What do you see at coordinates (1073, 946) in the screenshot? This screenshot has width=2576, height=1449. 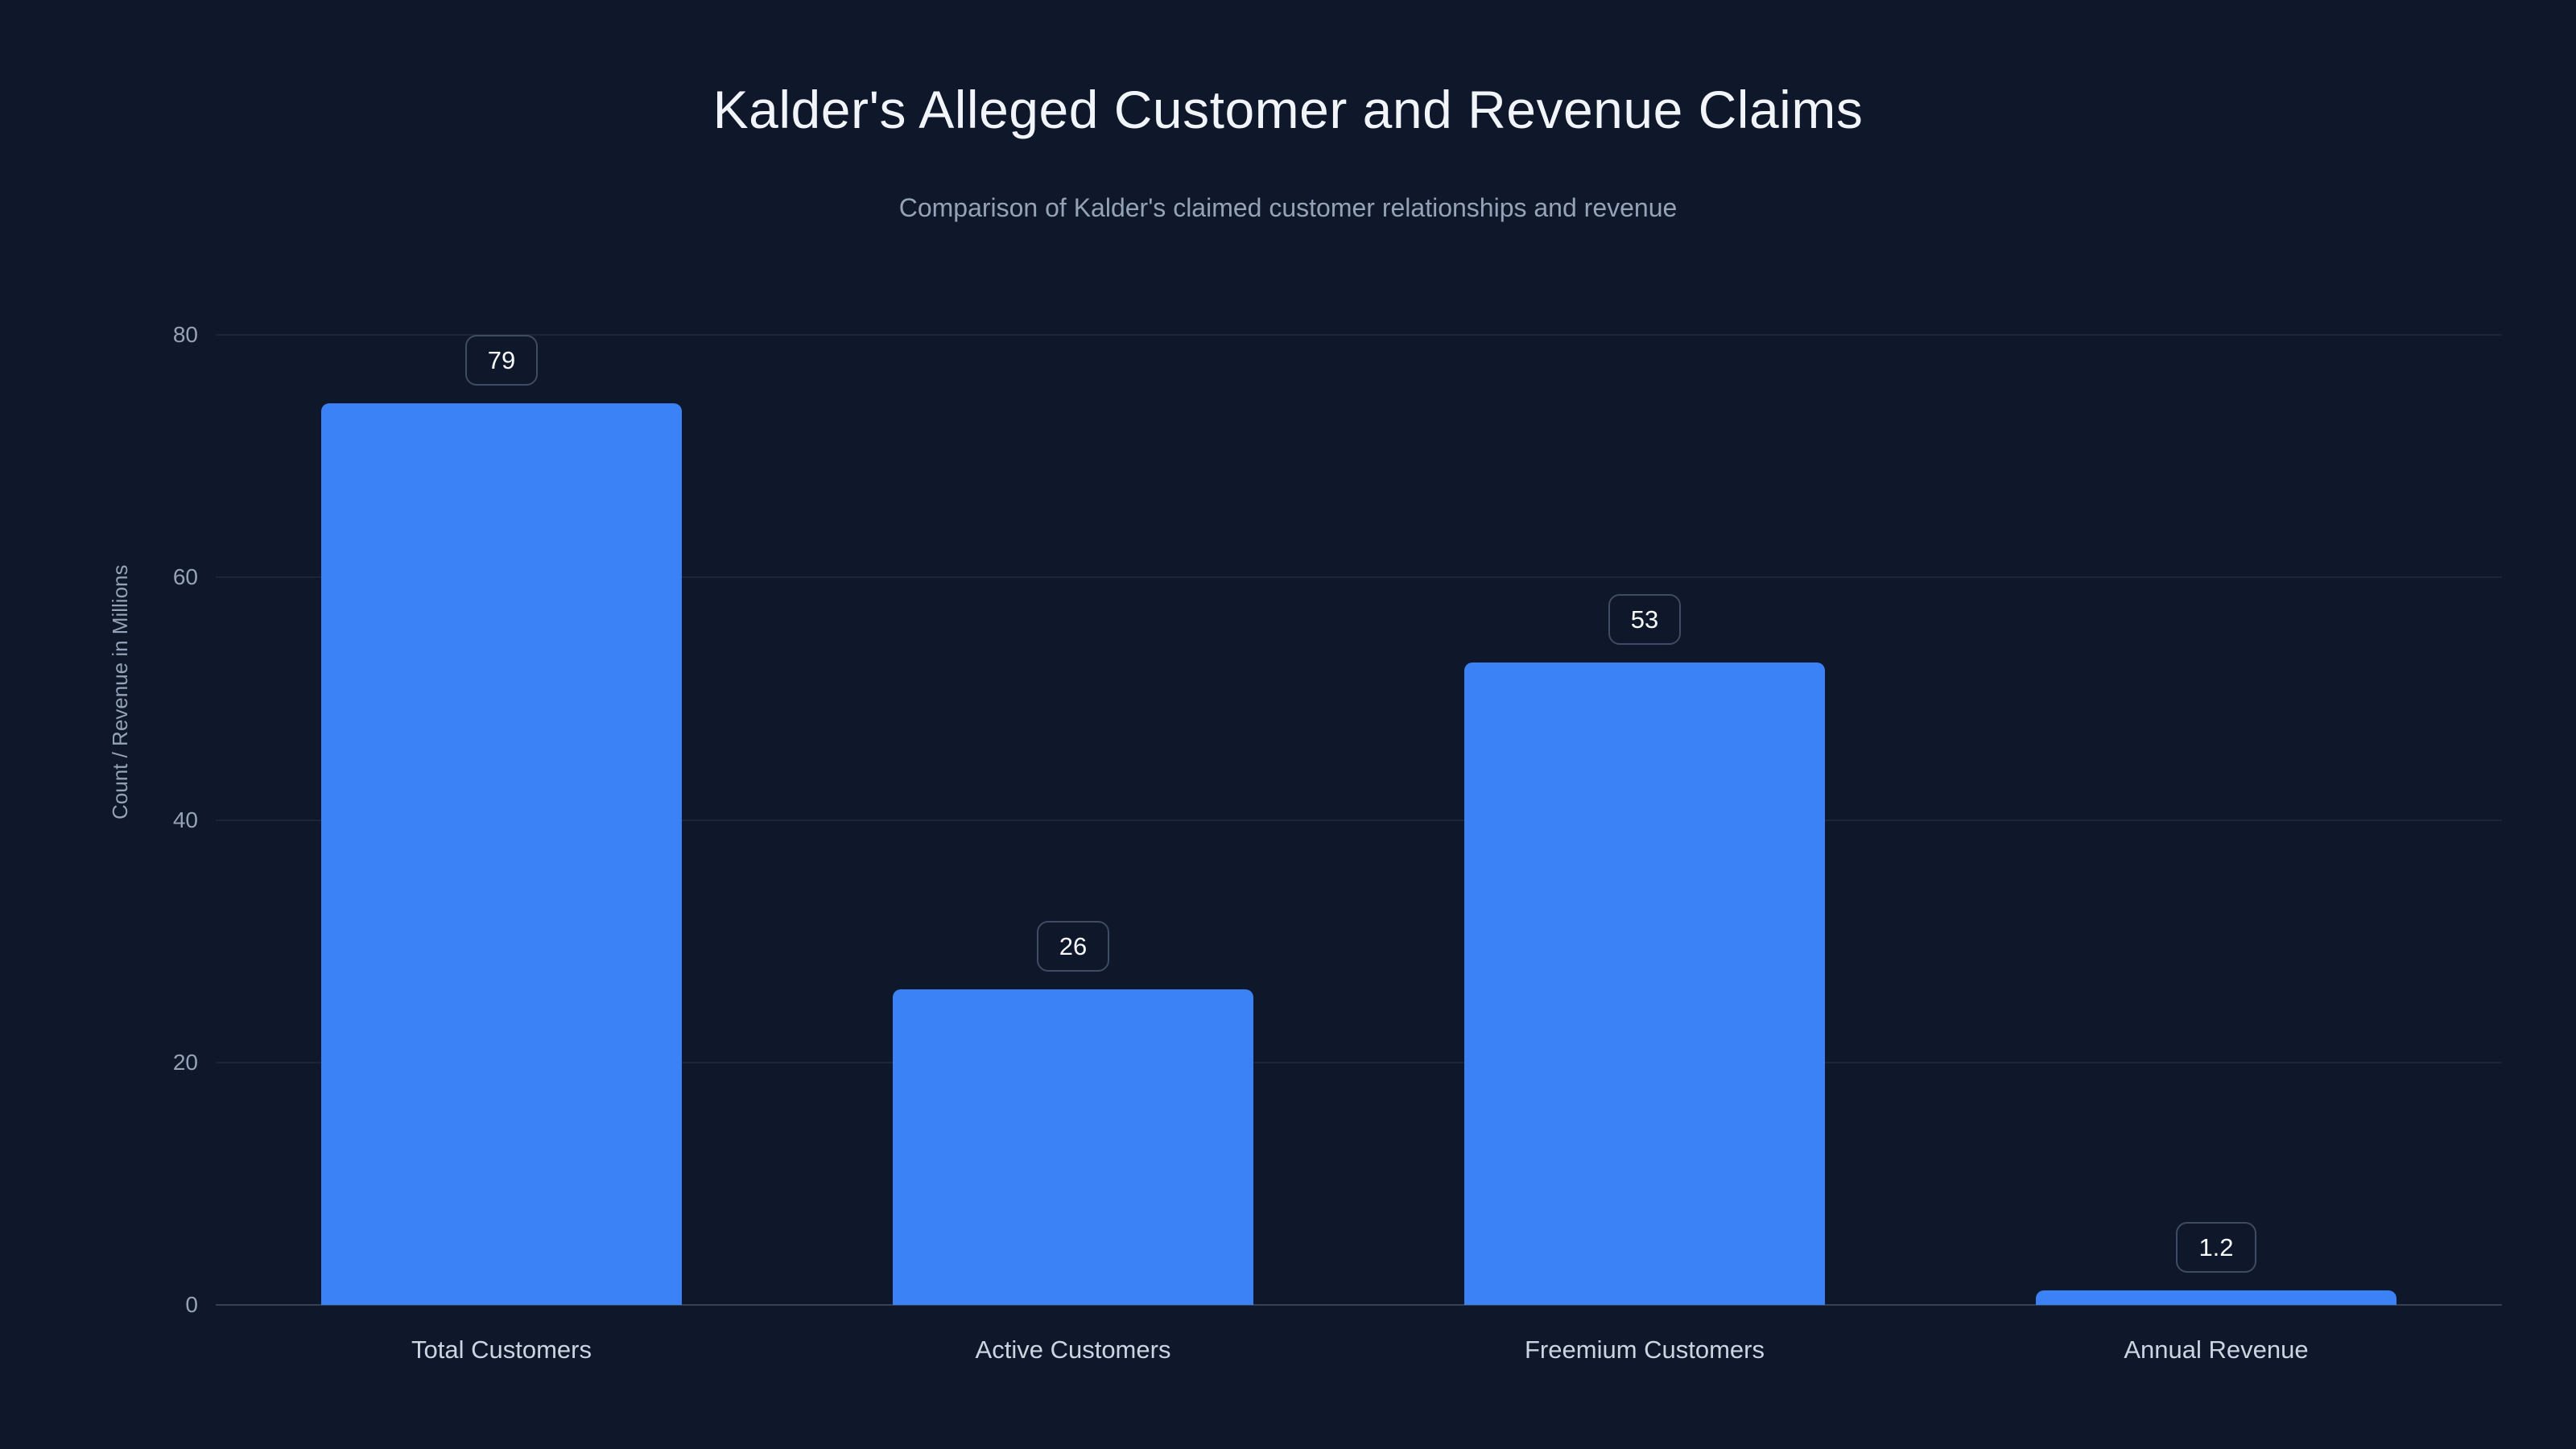 I see `value-label: 26` at bounding box center [1073, 946].